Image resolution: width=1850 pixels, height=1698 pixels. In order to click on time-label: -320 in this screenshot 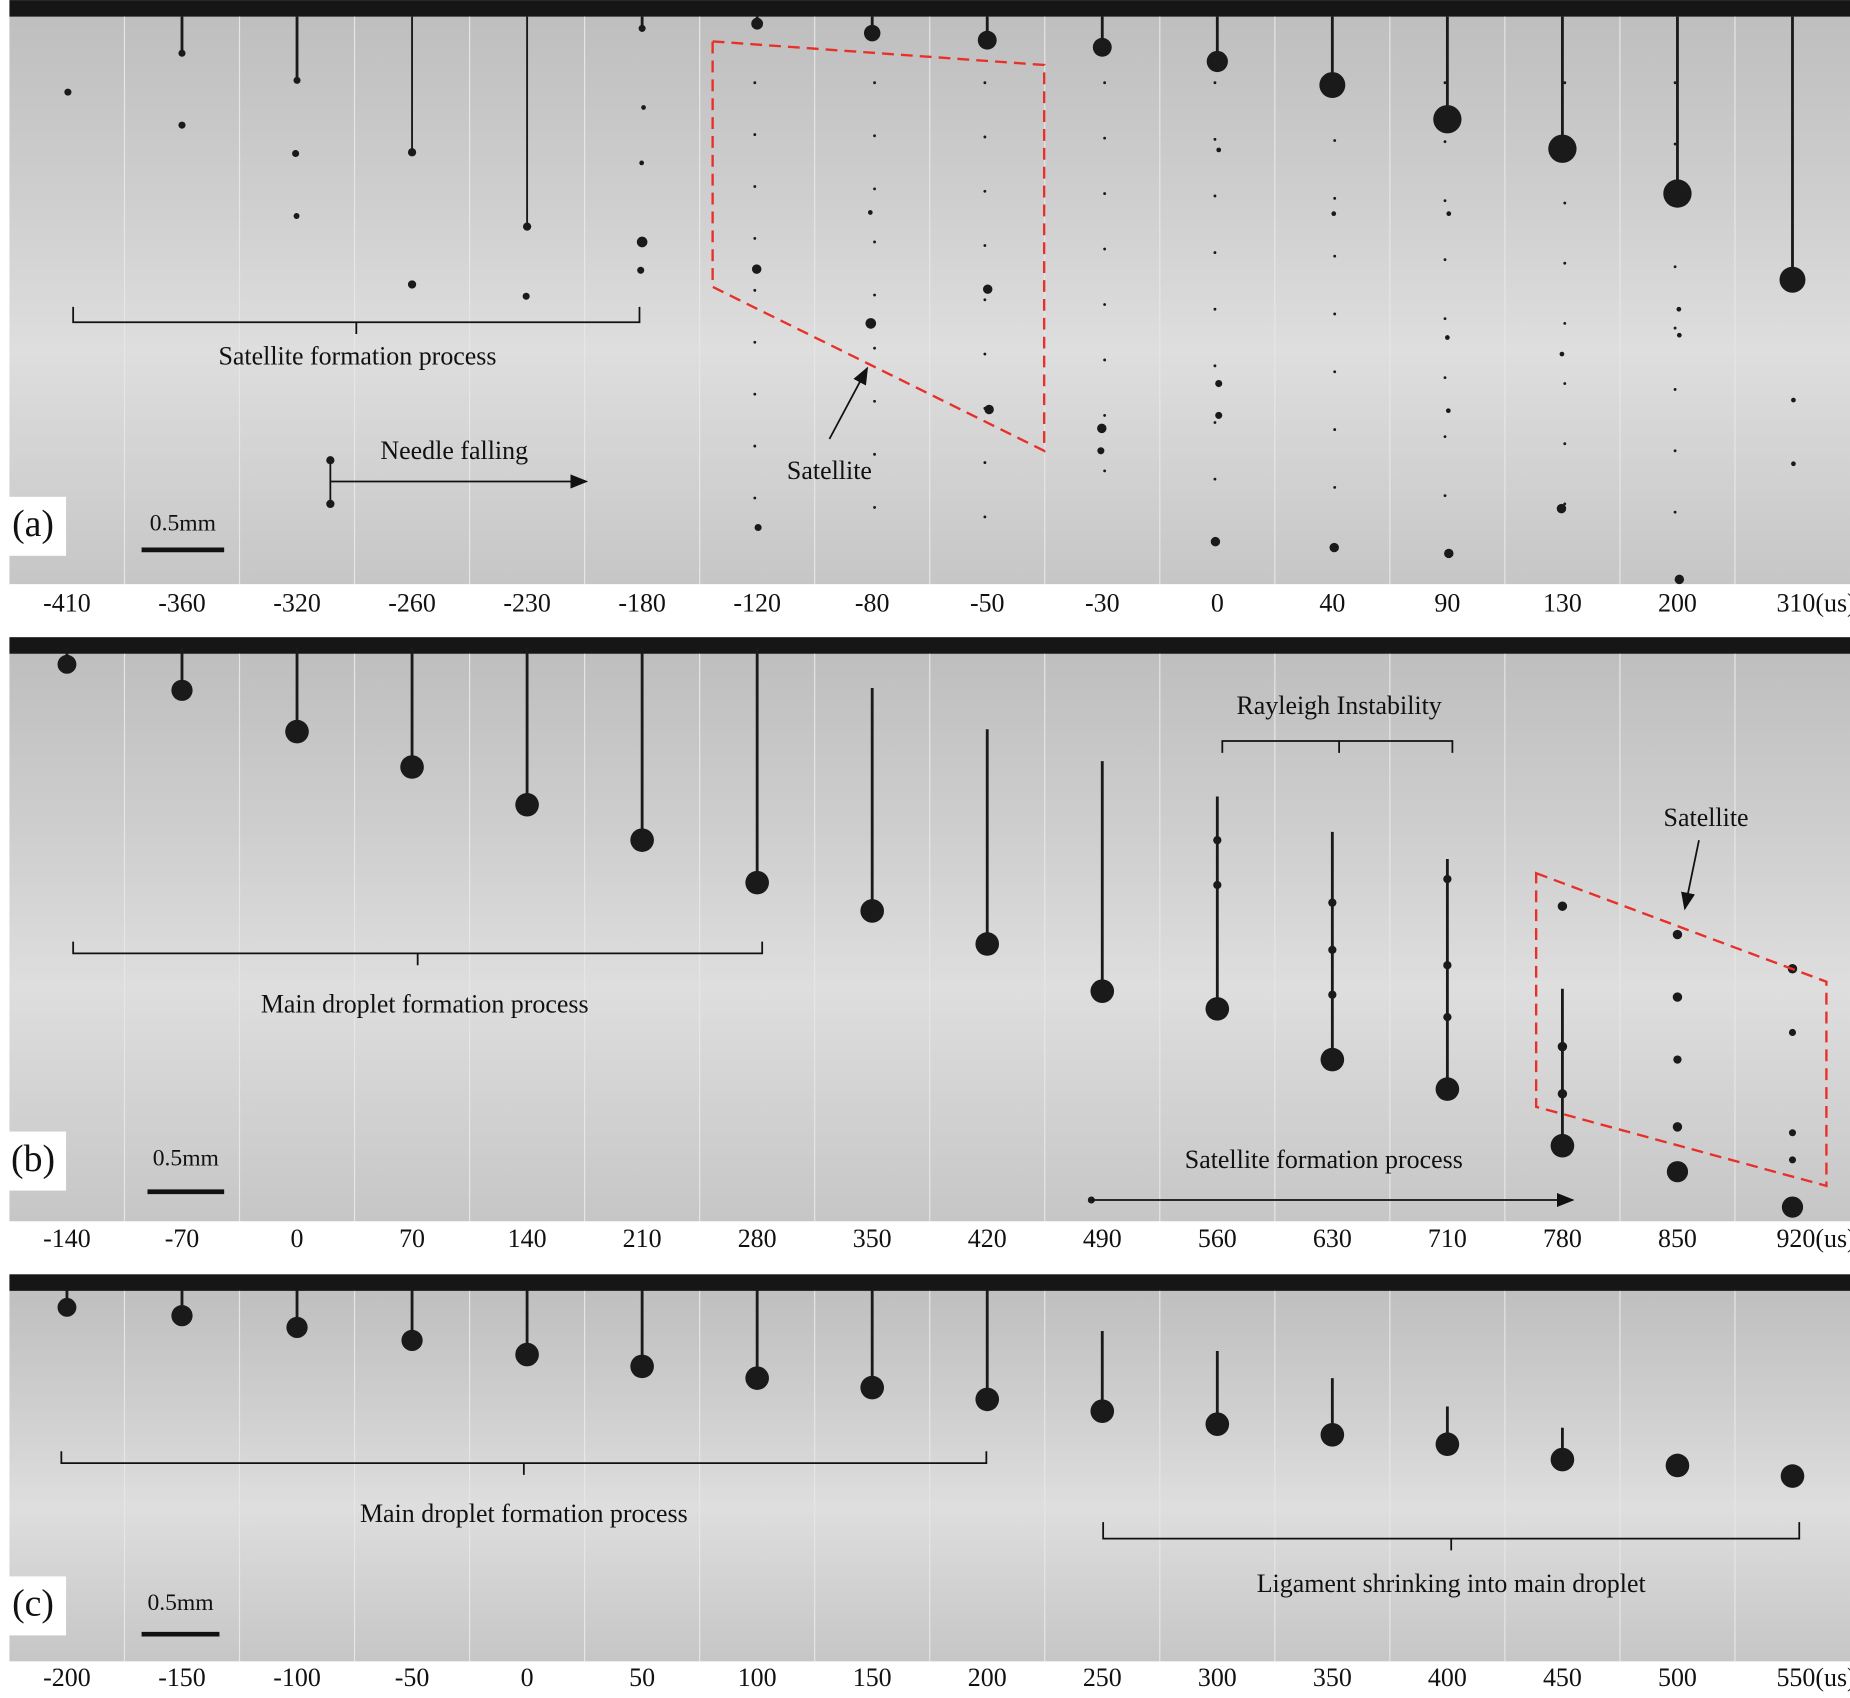, I will do `click(297, 602)`.